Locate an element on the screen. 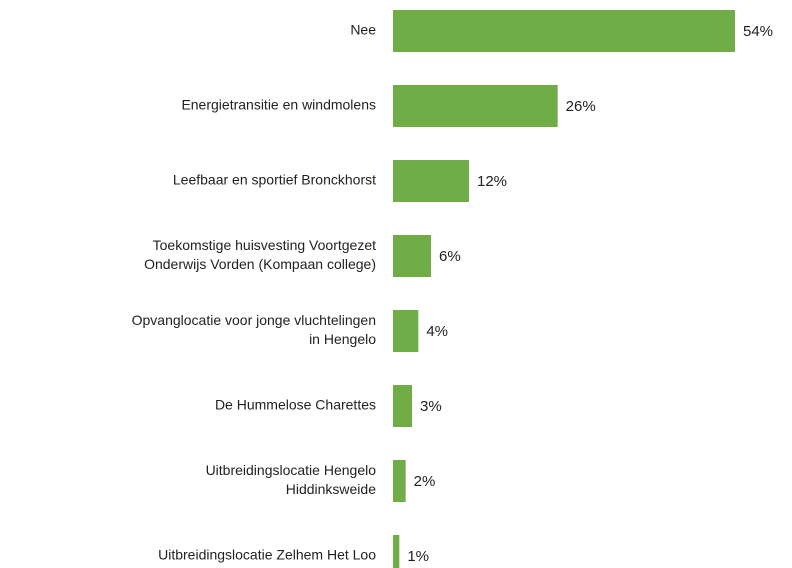  category-label: Onderwijs Vorden (Kompaan college) is located at coordinates (260, 264).